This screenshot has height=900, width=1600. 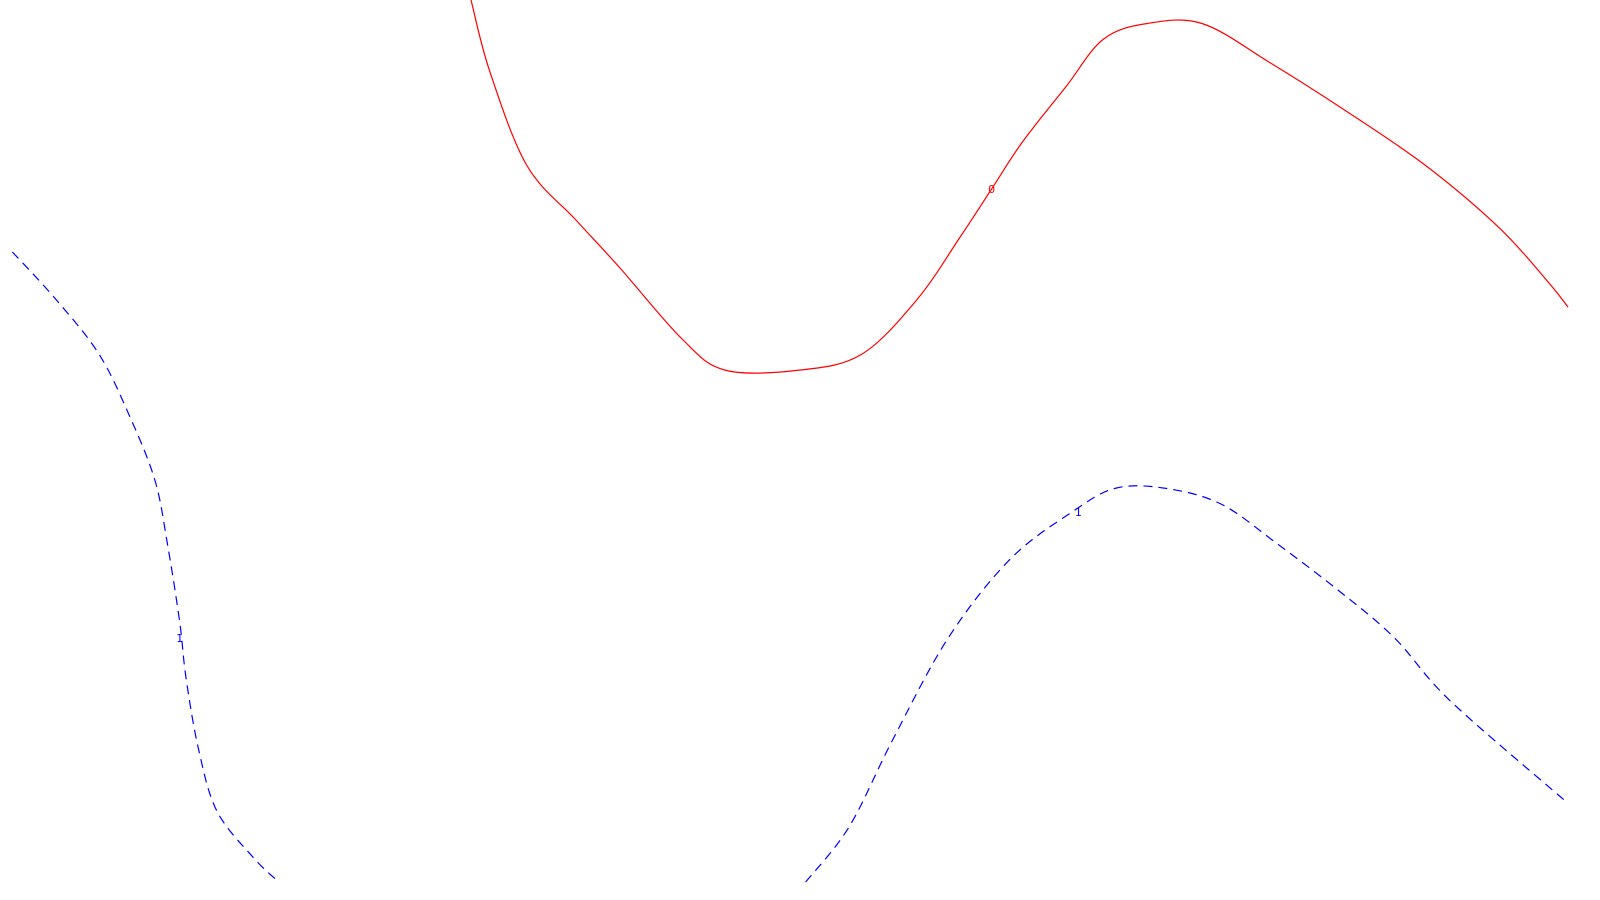 I want to click on contour-label-0: 0, so click(x=991, y=189).